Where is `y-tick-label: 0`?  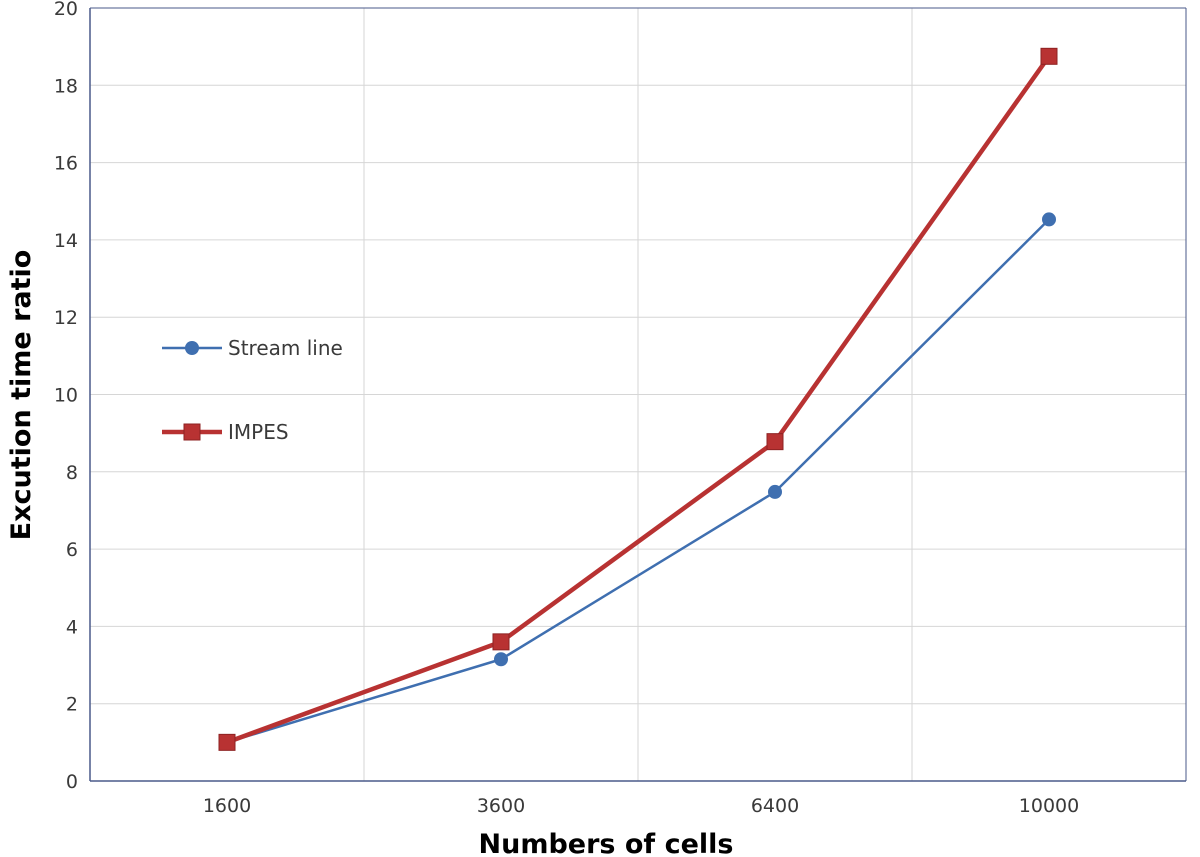 y-tick-label: 0 is located at coordinates (72, 782).